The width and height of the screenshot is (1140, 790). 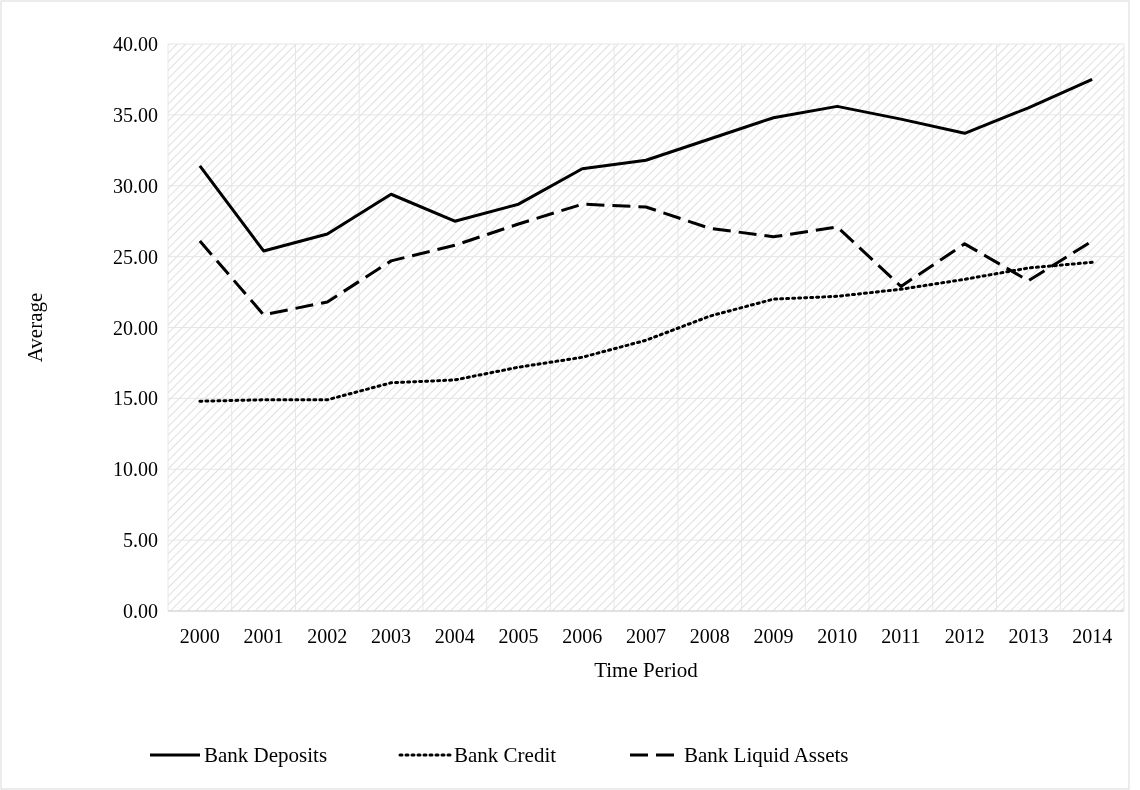 I want to click on x-tick-label: 2002, so click(x=327, y=636).